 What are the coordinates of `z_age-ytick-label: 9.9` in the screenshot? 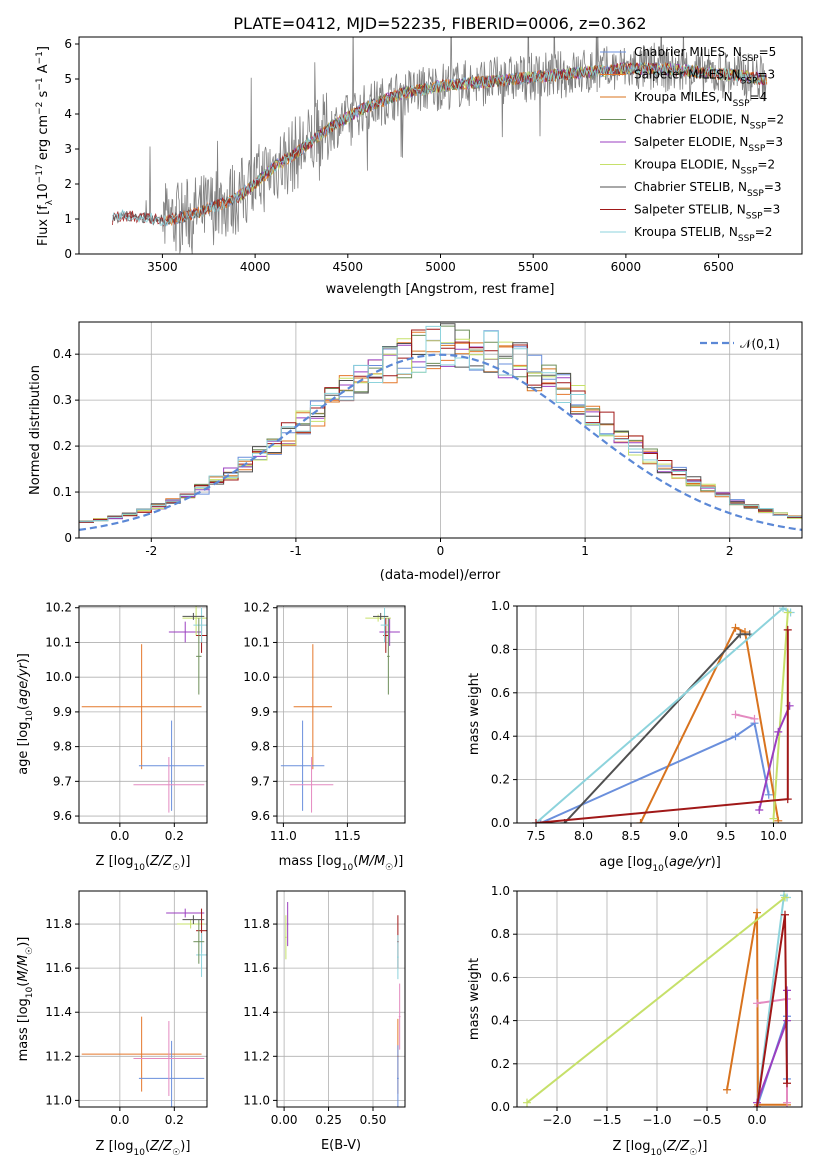 It's located at (62, 712).